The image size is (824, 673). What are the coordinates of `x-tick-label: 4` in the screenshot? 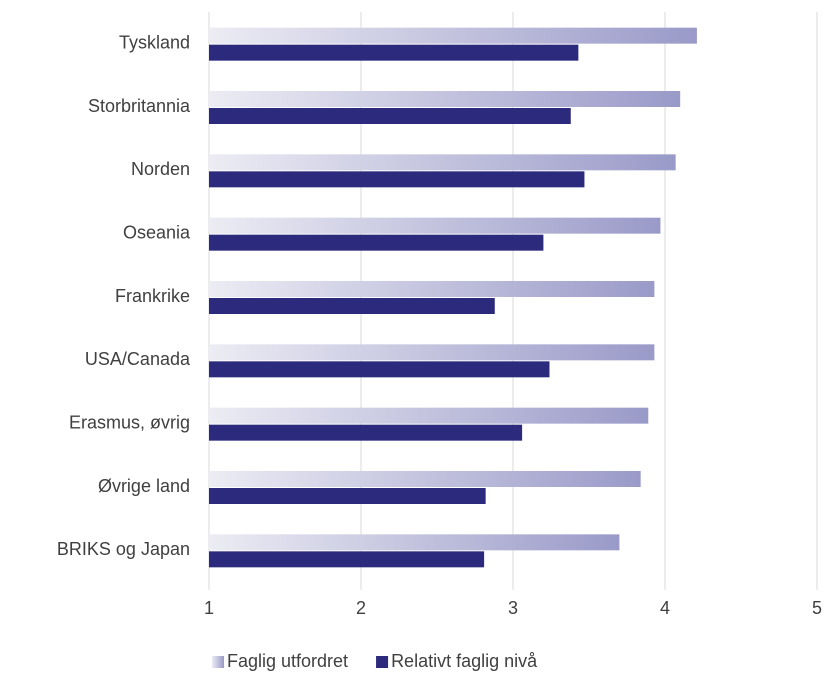 It's located at (665, 608).